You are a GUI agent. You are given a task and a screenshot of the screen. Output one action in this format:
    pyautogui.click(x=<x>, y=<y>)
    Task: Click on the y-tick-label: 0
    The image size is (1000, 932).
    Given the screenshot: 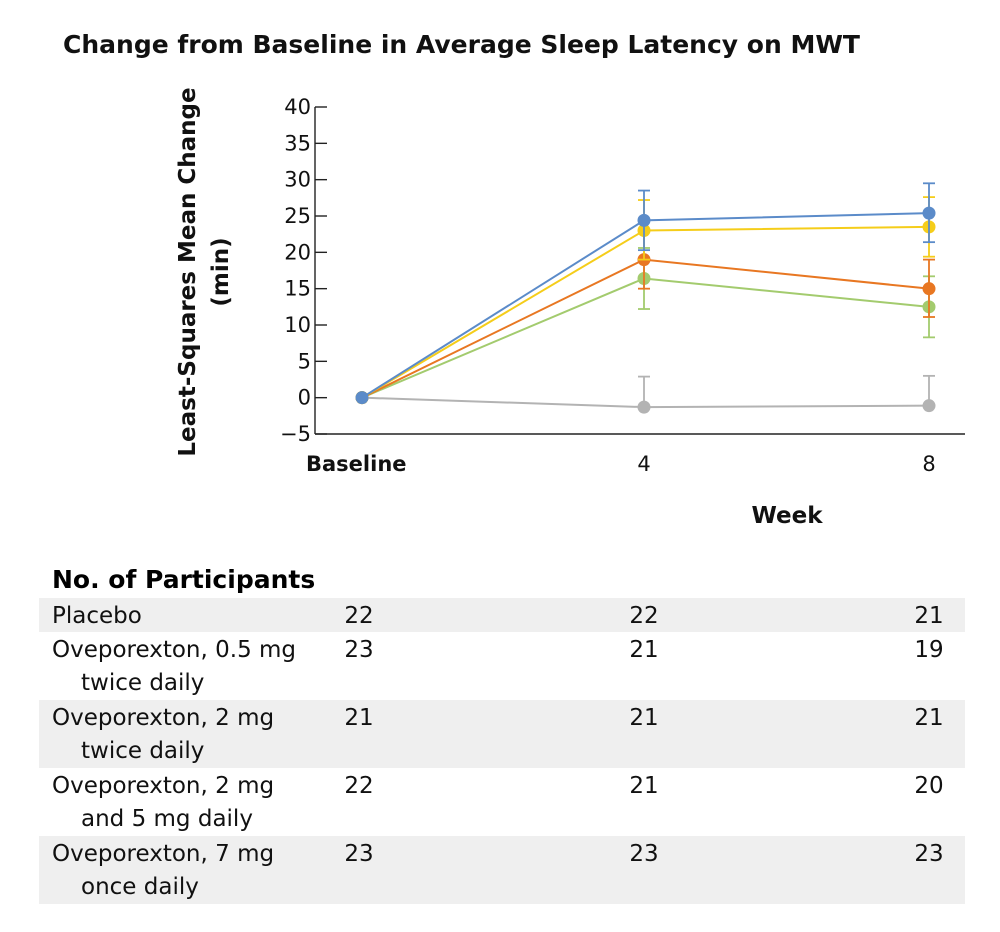 What is the action you would take?
    pyautogui.click(x=304, y=398)
    